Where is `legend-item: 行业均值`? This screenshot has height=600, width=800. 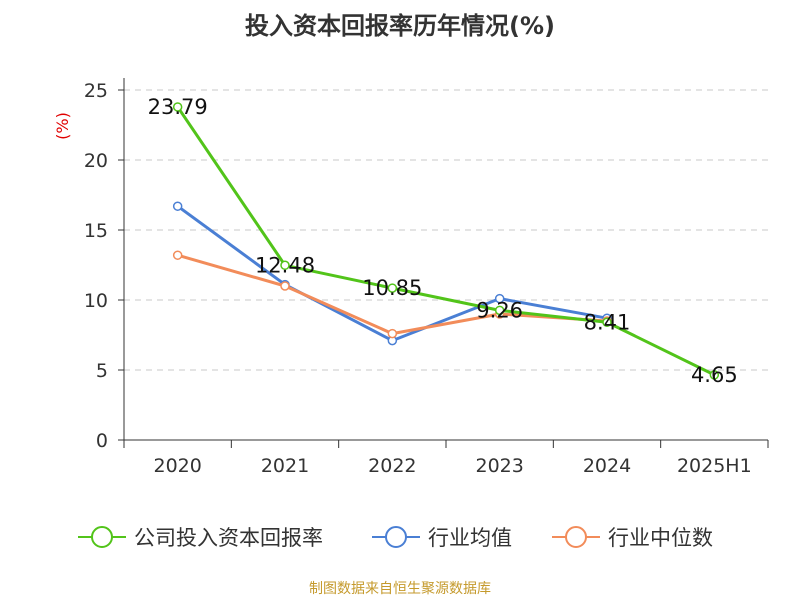 legend-item: 行业均值 is located at coordinates (442, 538).